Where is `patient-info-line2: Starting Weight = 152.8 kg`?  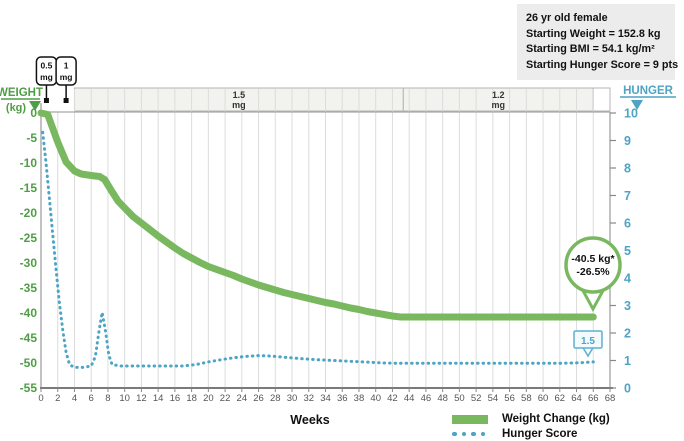
patient-info-line2: Starting Weight = 152.8 kg is located at coordinates (593, 33).